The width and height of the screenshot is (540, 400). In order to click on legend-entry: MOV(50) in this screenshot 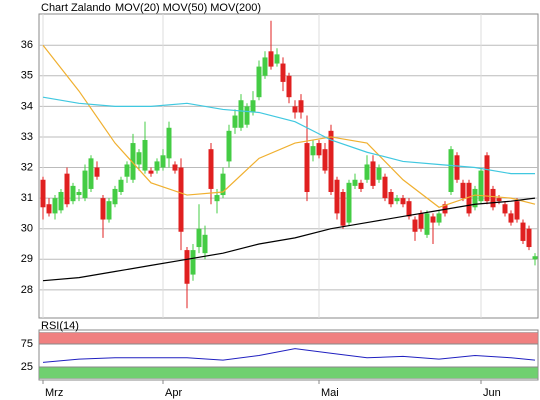, I will do `click(185, 8)`.